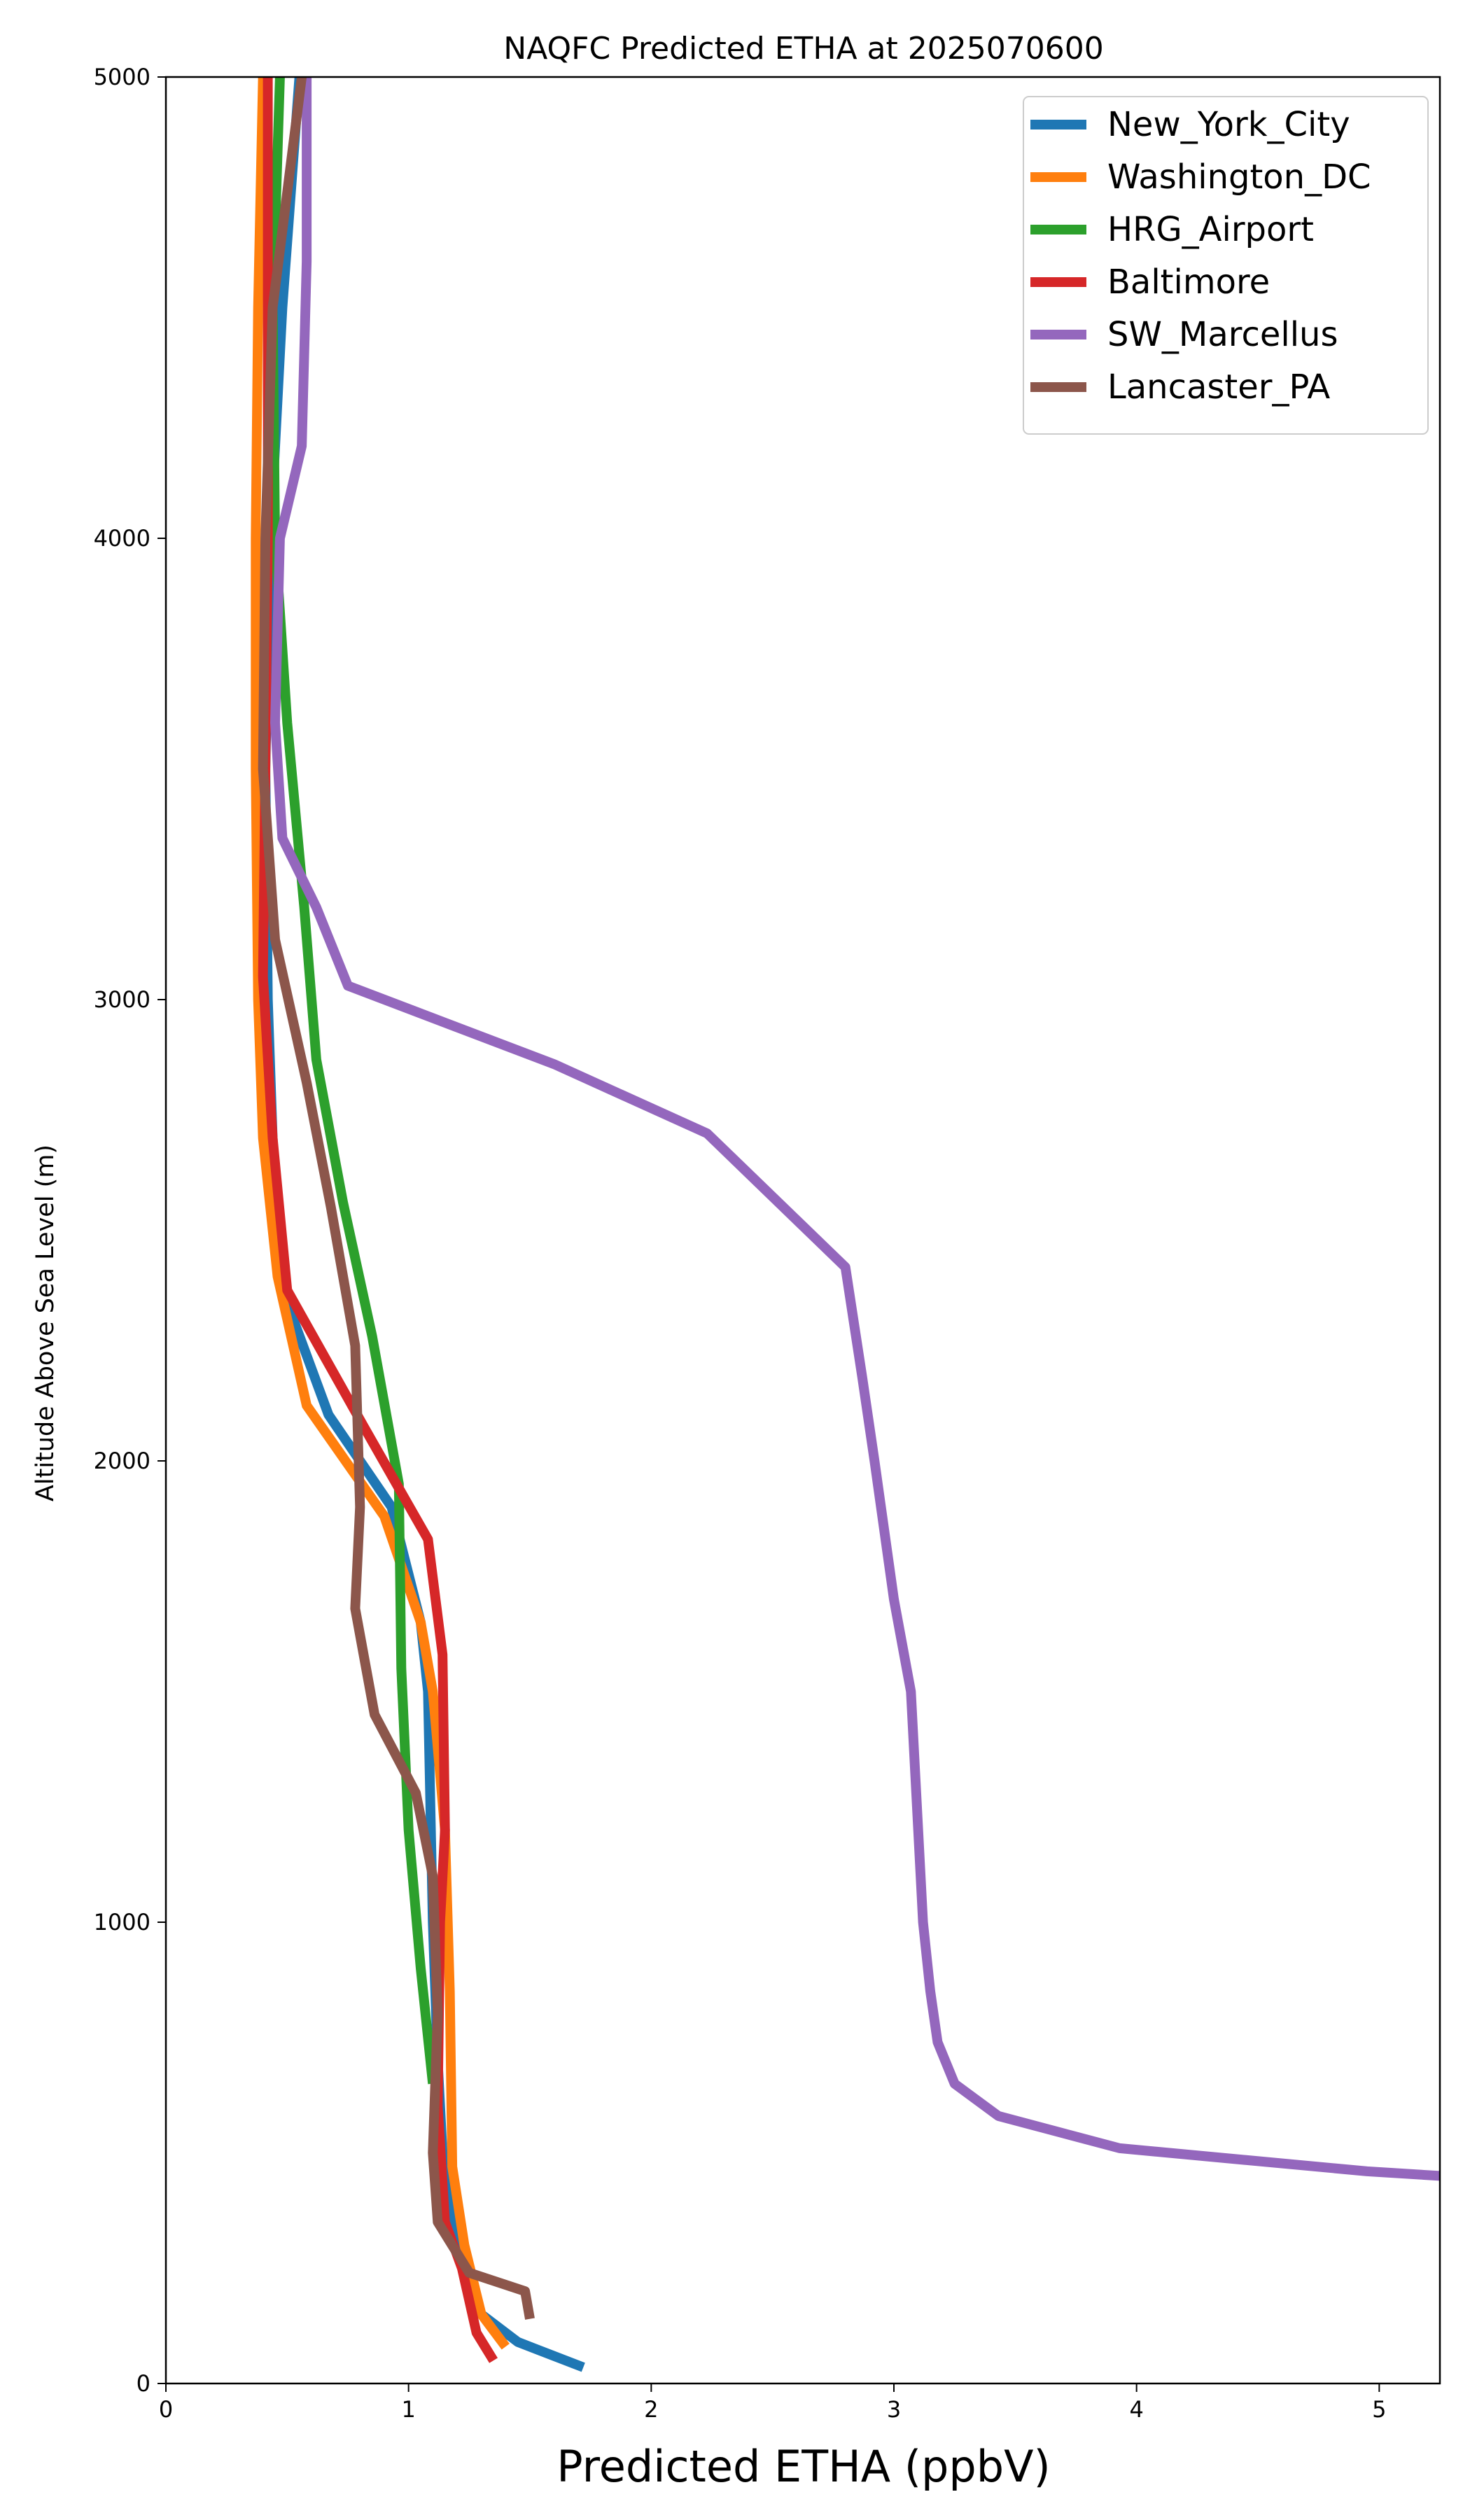 This screenshot has height=2520, width=1470. I want to click on y-tick-label: 0, so click(143, 2383).